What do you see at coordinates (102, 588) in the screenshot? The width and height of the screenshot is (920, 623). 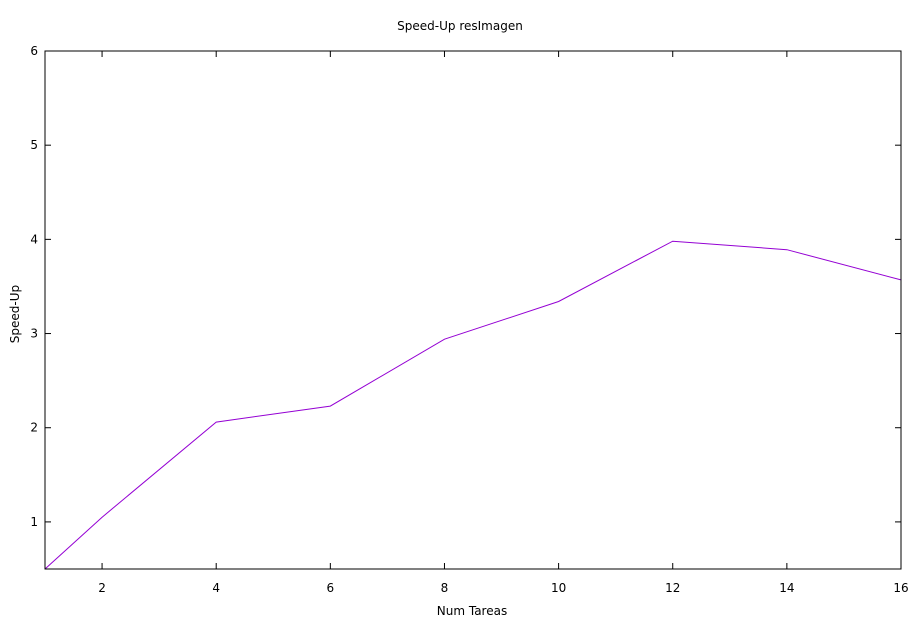 I see `x-tick-label: 2` at bounding box center [102, 588].